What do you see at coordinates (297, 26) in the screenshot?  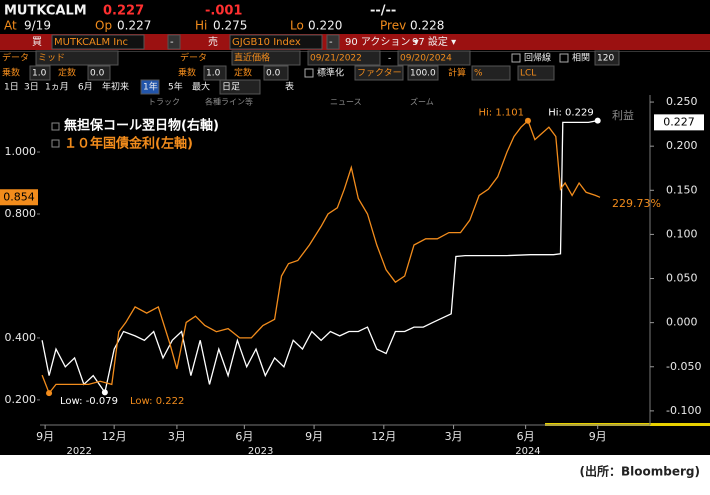 I see `header-text: Lo` at bounding box center [297, 26].